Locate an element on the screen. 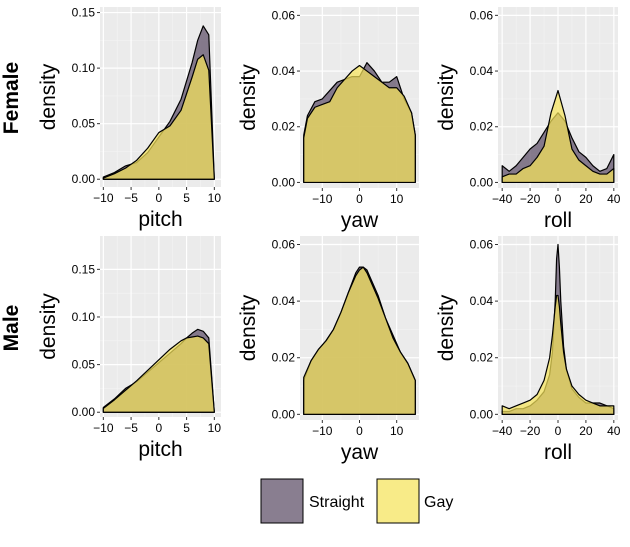  row-label-male: Male is located at coordinates (11, 328).